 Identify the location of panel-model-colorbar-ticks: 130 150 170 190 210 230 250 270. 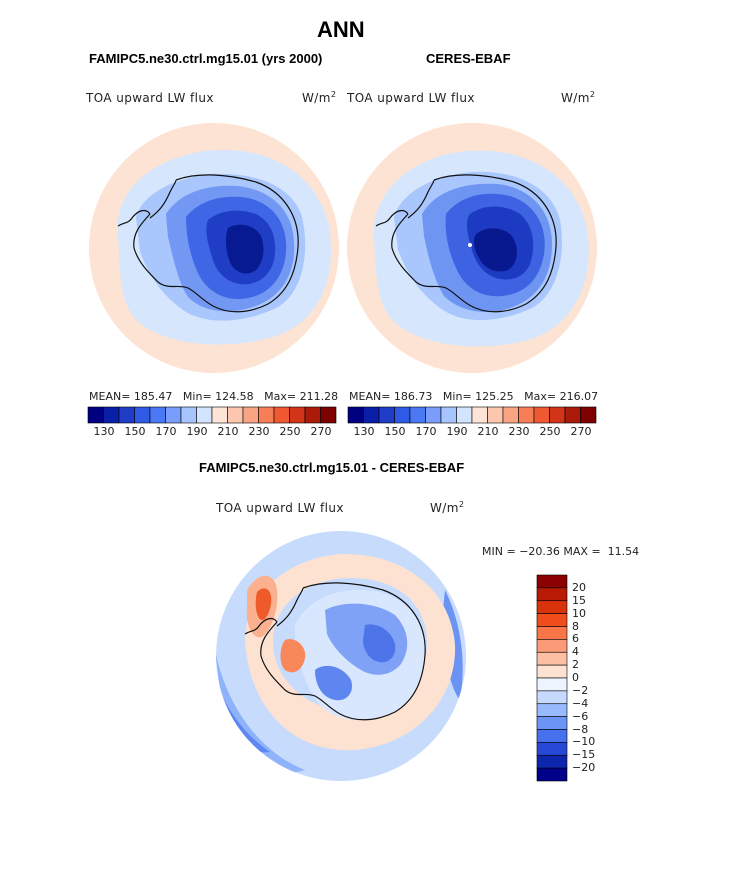
(212, 432).